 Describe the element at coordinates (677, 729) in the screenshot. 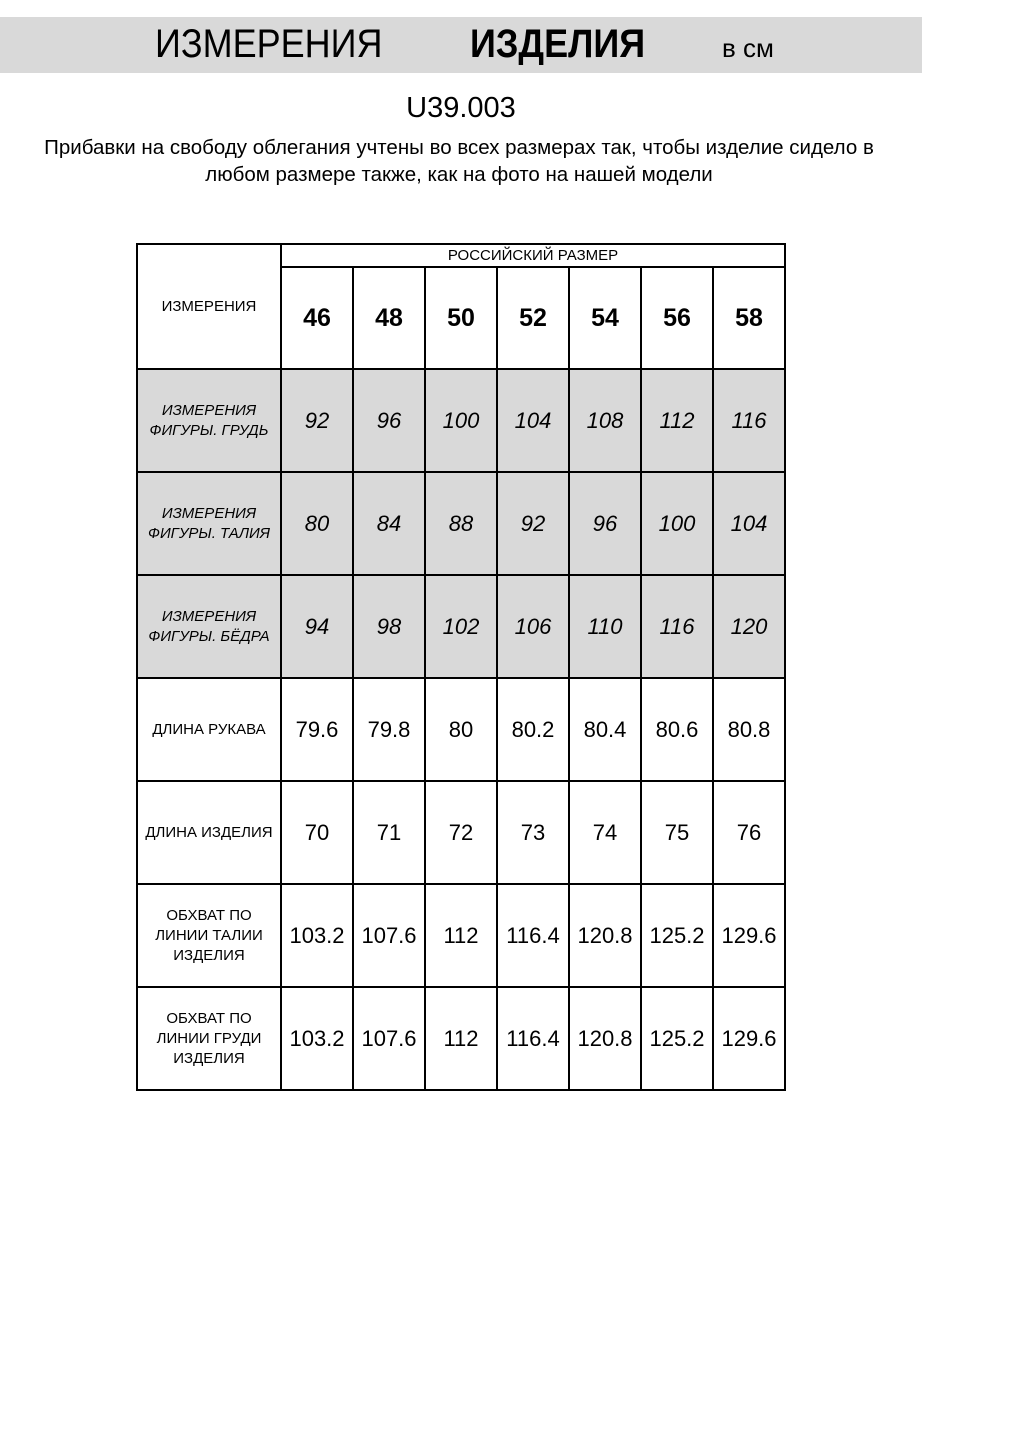

I see `value-cell: 80.6` at that location.